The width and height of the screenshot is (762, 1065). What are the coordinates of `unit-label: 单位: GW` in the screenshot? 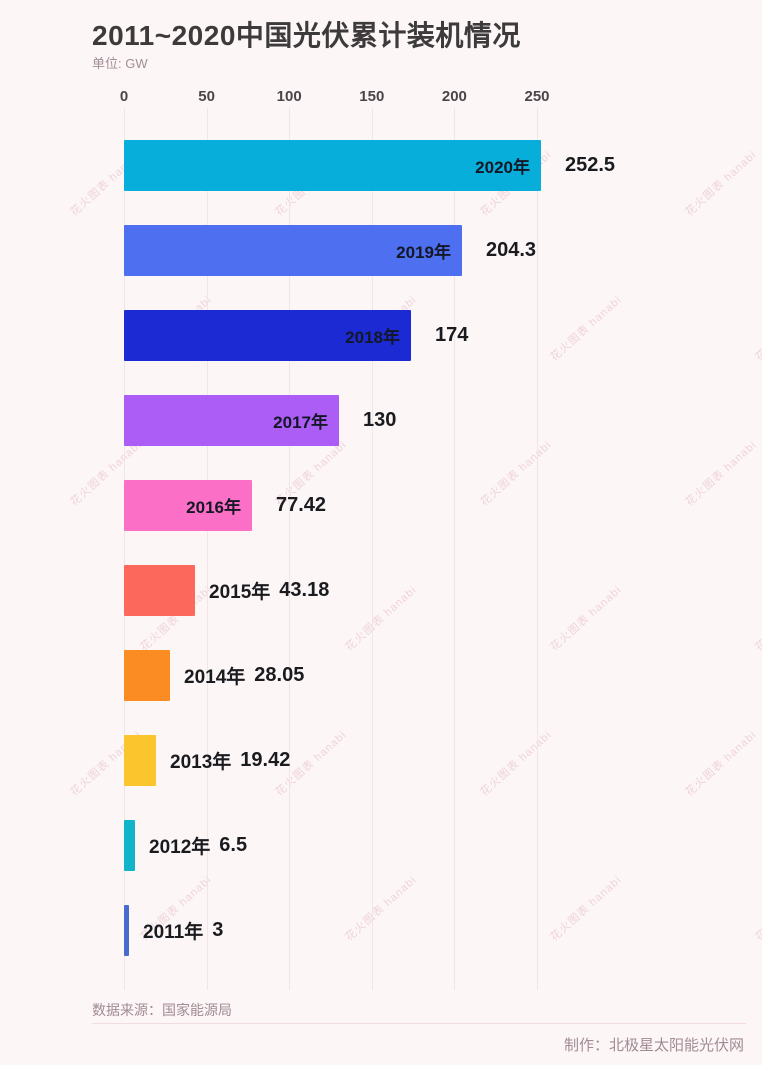 It's located at (120, 63).